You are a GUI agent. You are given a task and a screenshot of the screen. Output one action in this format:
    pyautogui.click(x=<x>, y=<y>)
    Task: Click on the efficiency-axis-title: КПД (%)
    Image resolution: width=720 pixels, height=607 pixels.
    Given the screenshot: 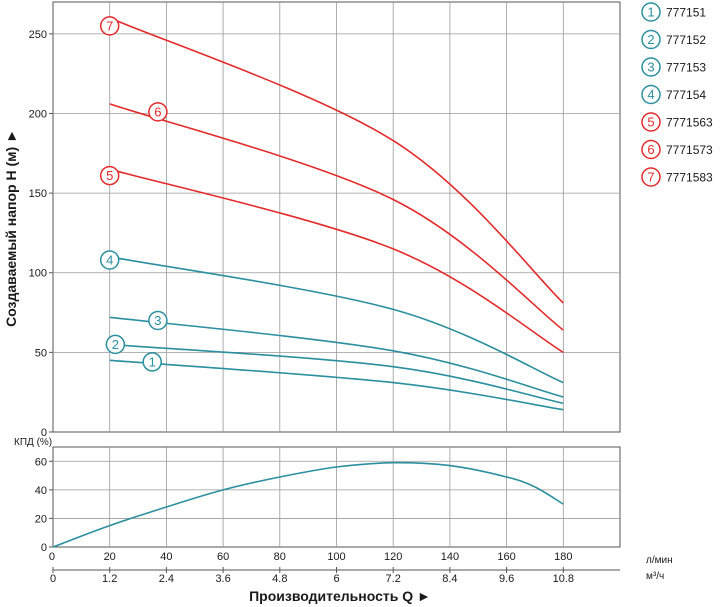 What is the action you would take?
    pyautogui.click(x=33, y=442)
    